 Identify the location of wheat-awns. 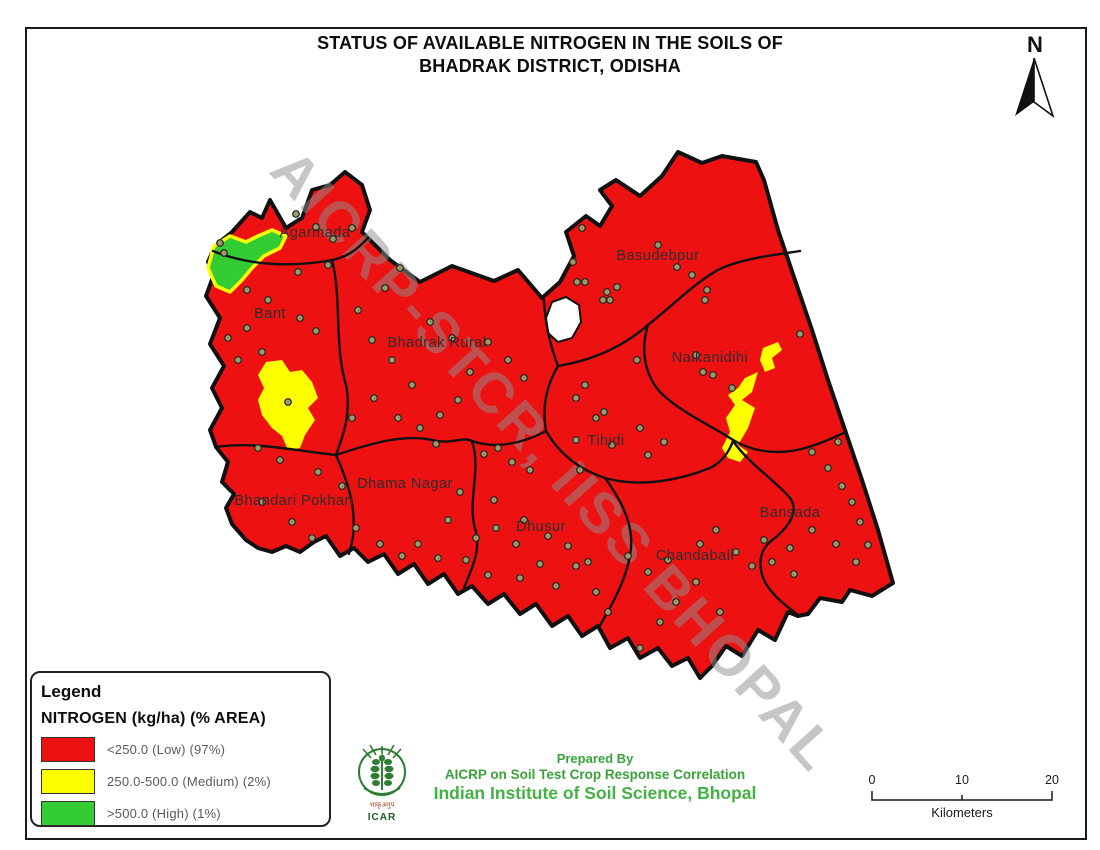
(382, 751).